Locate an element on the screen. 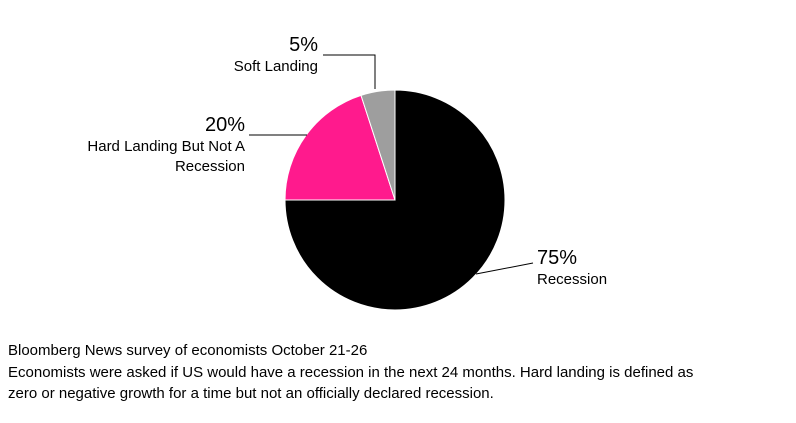 The image size is (796, 423). leader-line-recession is located at coordinates (504, 268).